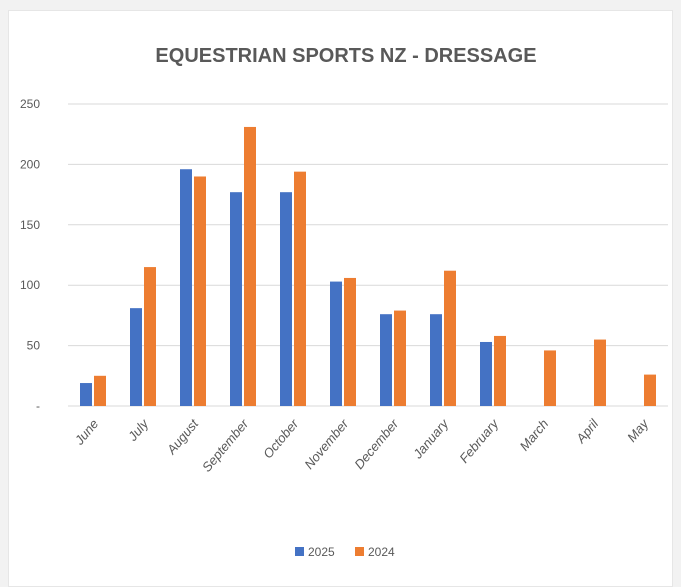 This screenshot has height=587, width=681. I want to click on y-axis-ticks: - 50 100 150 200 250, so click(30, 255).